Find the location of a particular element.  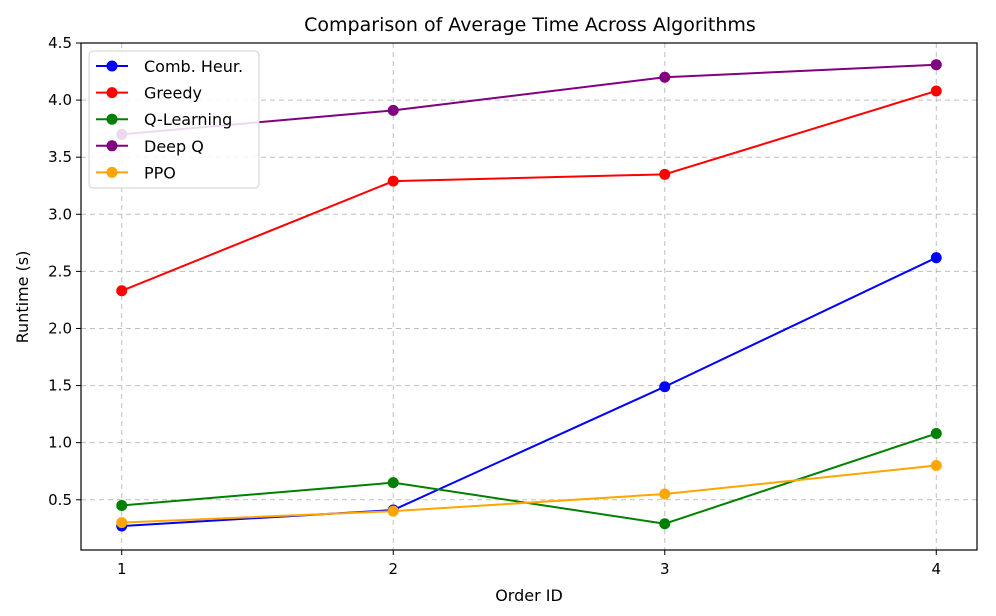

x-tick-label: 2 is located at coordinates (393, 569).